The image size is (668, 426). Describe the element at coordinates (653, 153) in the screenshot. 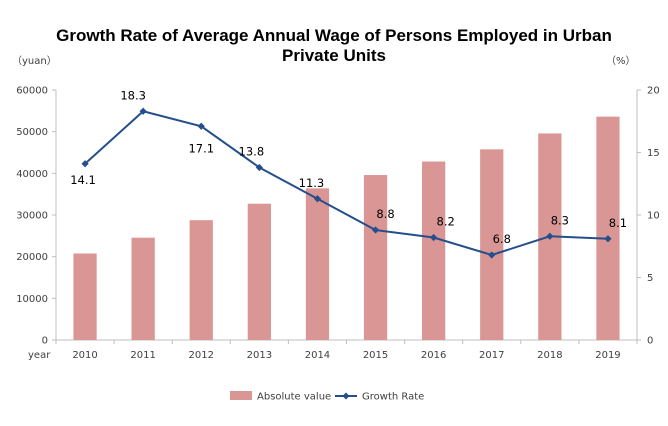

I see `right-tick-label: 15` at that location.